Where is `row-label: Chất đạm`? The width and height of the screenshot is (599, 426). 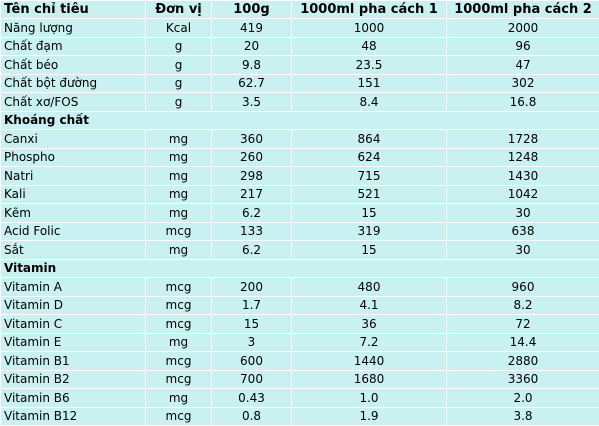
row-label: Chất đạm is located at coordinates (73, 46).